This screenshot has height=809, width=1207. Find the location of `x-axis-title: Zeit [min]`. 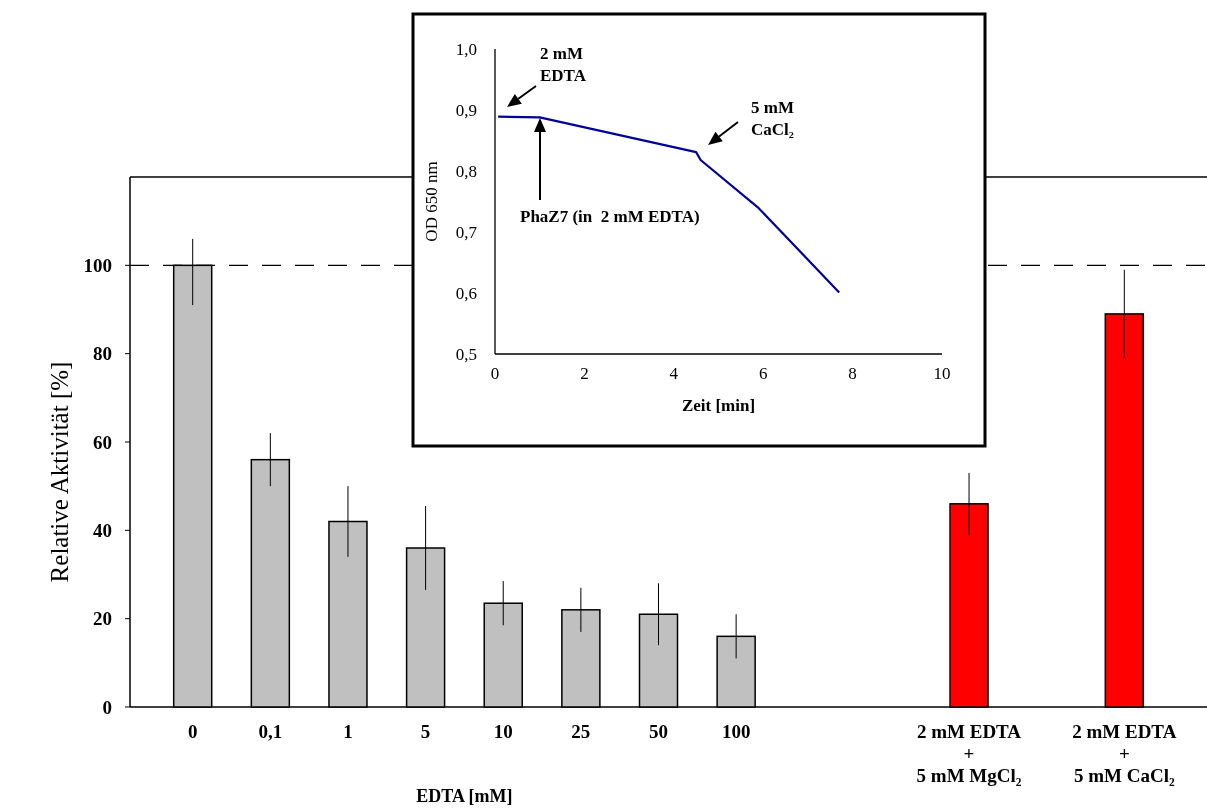

x-axis-title: Zeit [min] is located at coordinates (718, 405).